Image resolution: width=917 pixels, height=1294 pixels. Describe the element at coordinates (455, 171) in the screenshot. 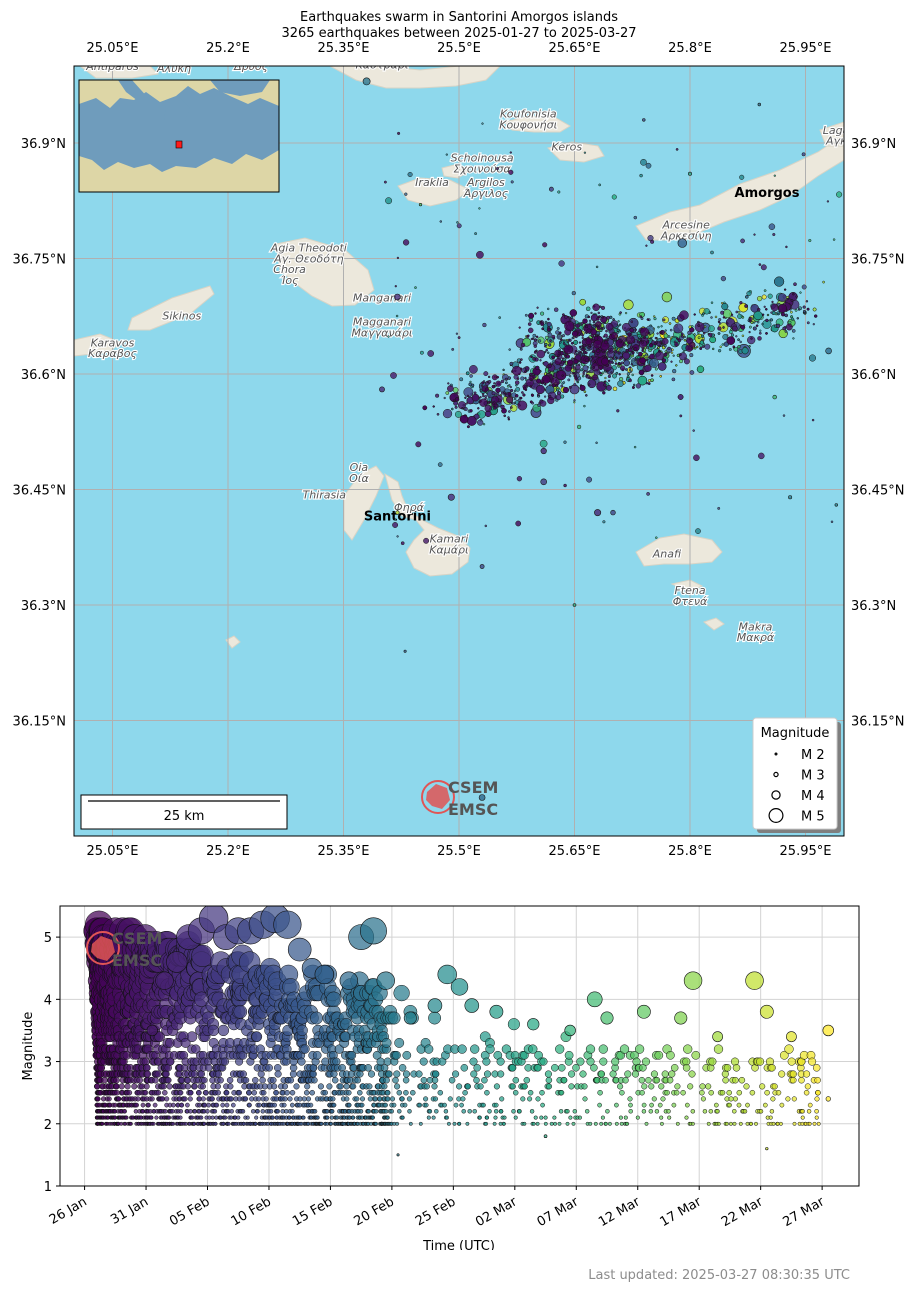

I see `island-schoinousa` at that location.